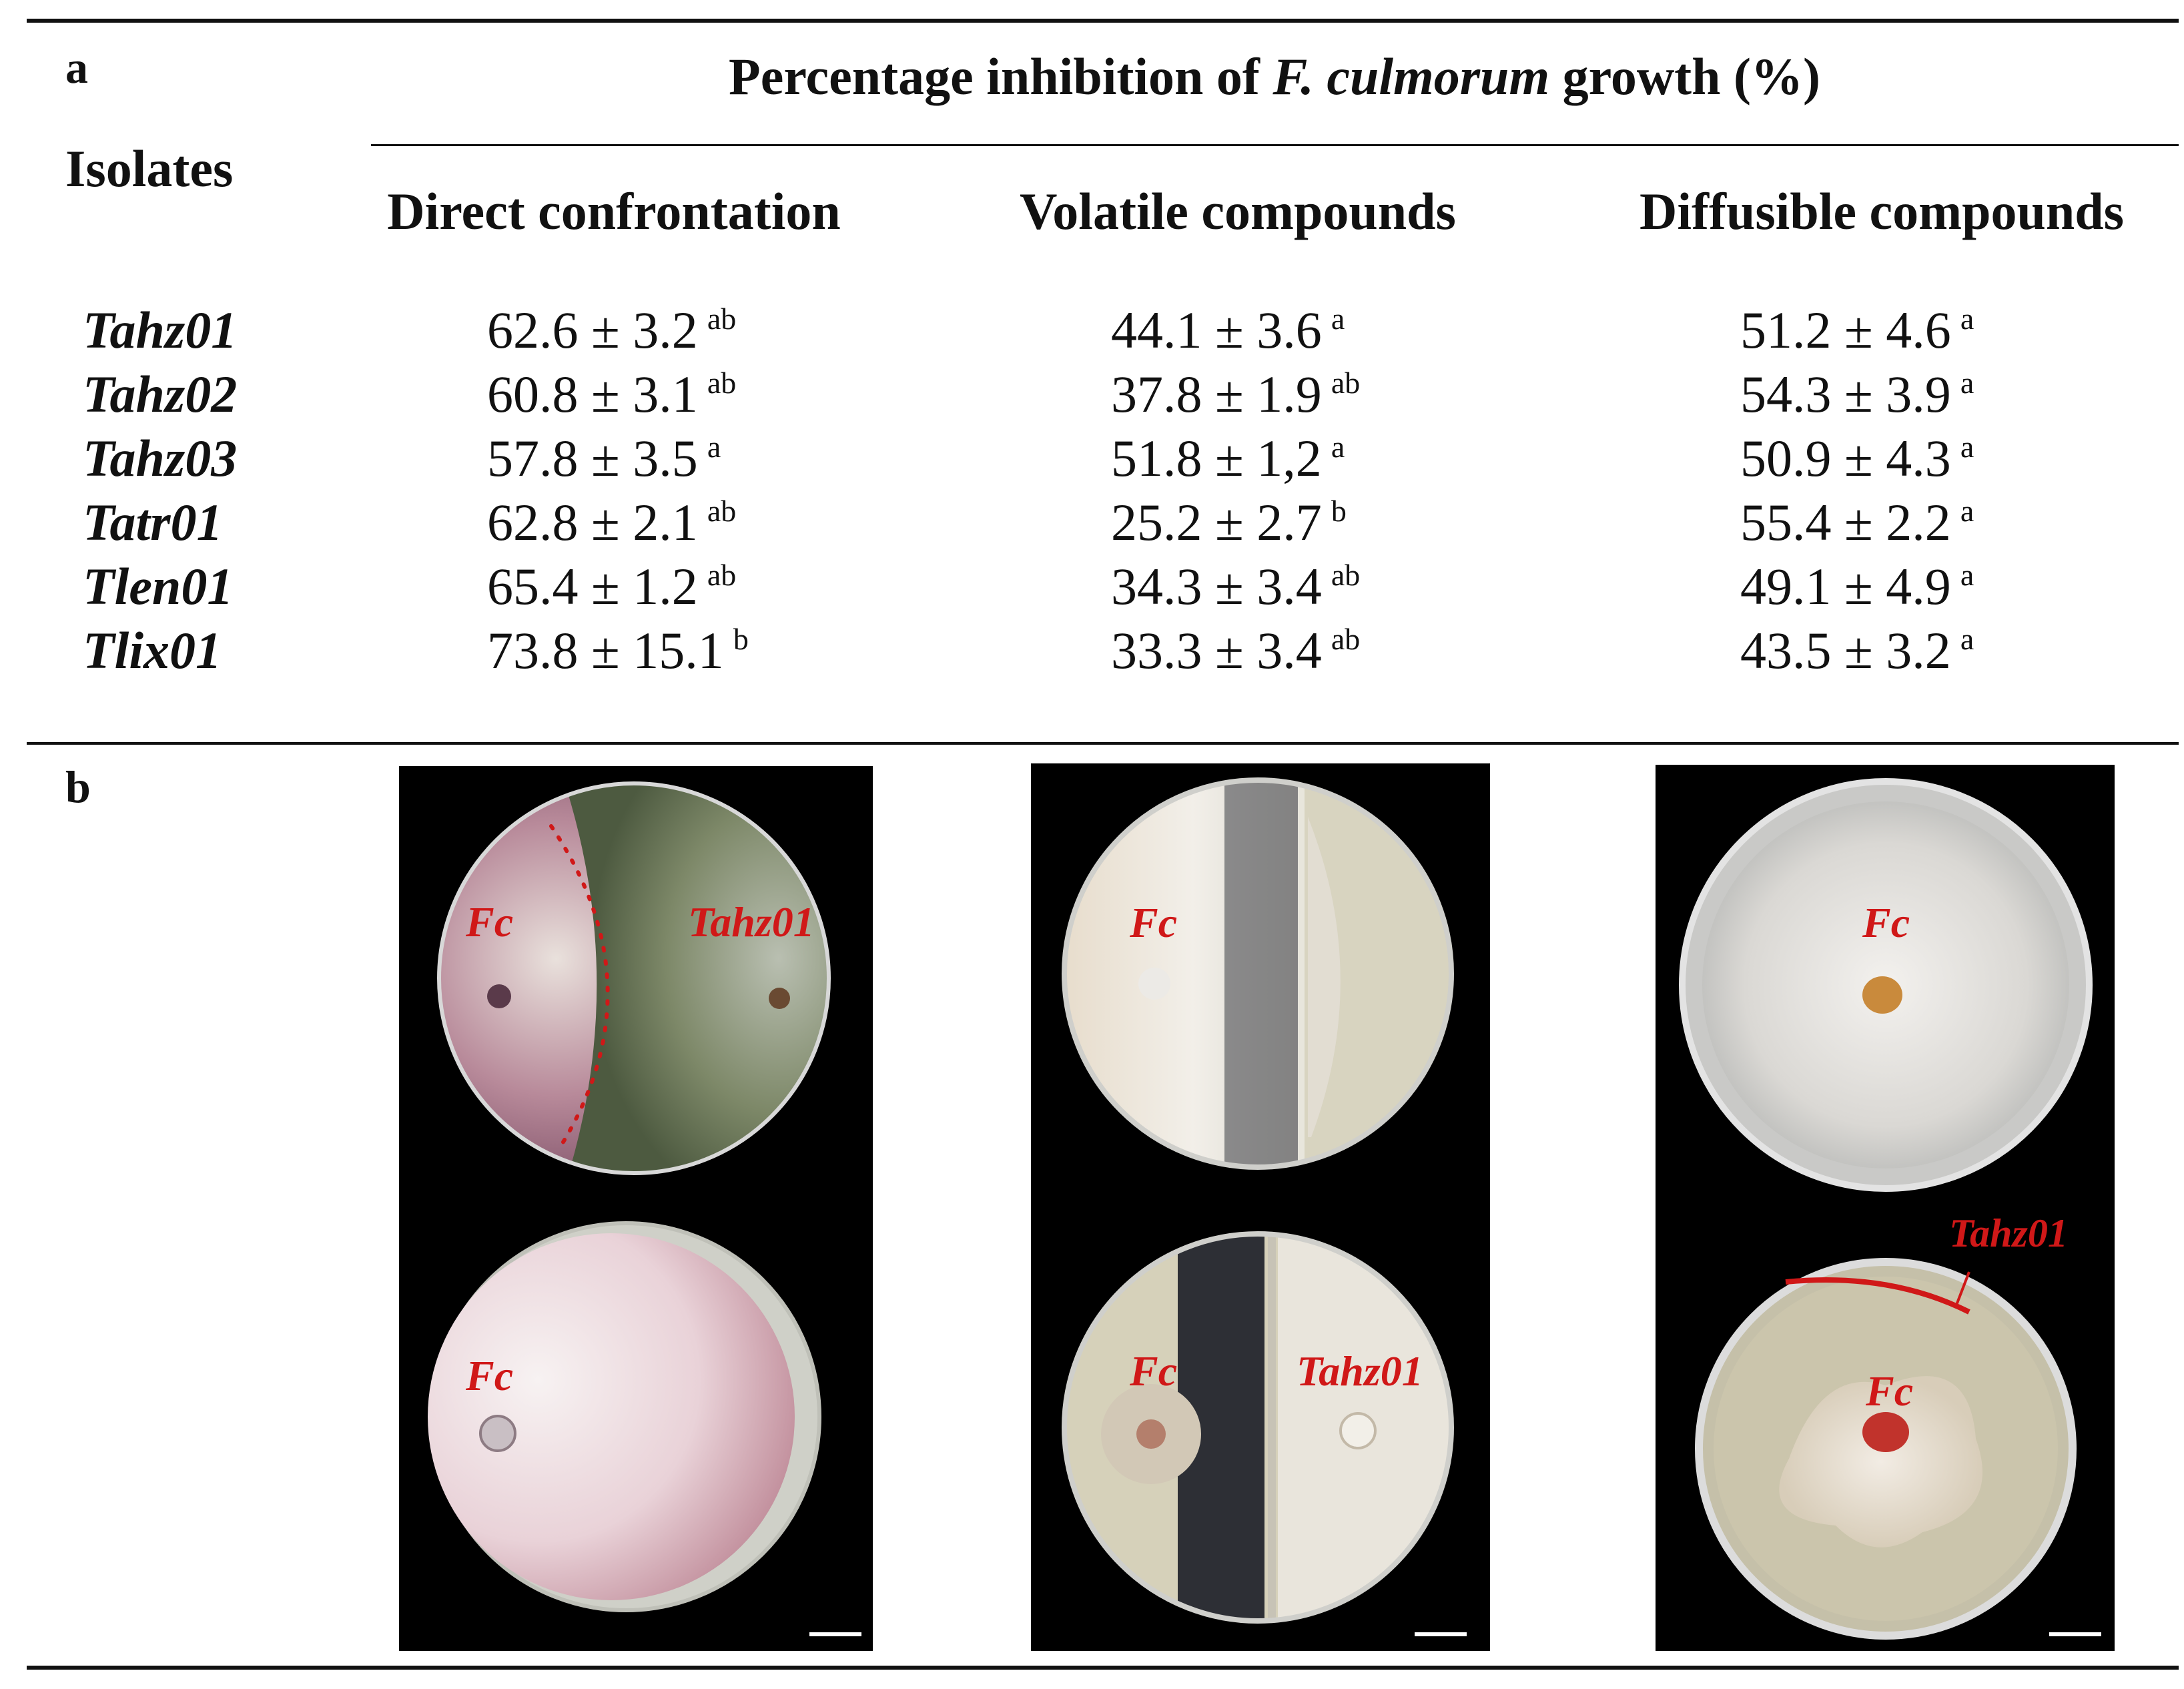 Image resolution: width=2184 pixels, height=1689 pixels. I want to click on label-fc-diffusible-bottom: Fc, so click(1889, 1391).